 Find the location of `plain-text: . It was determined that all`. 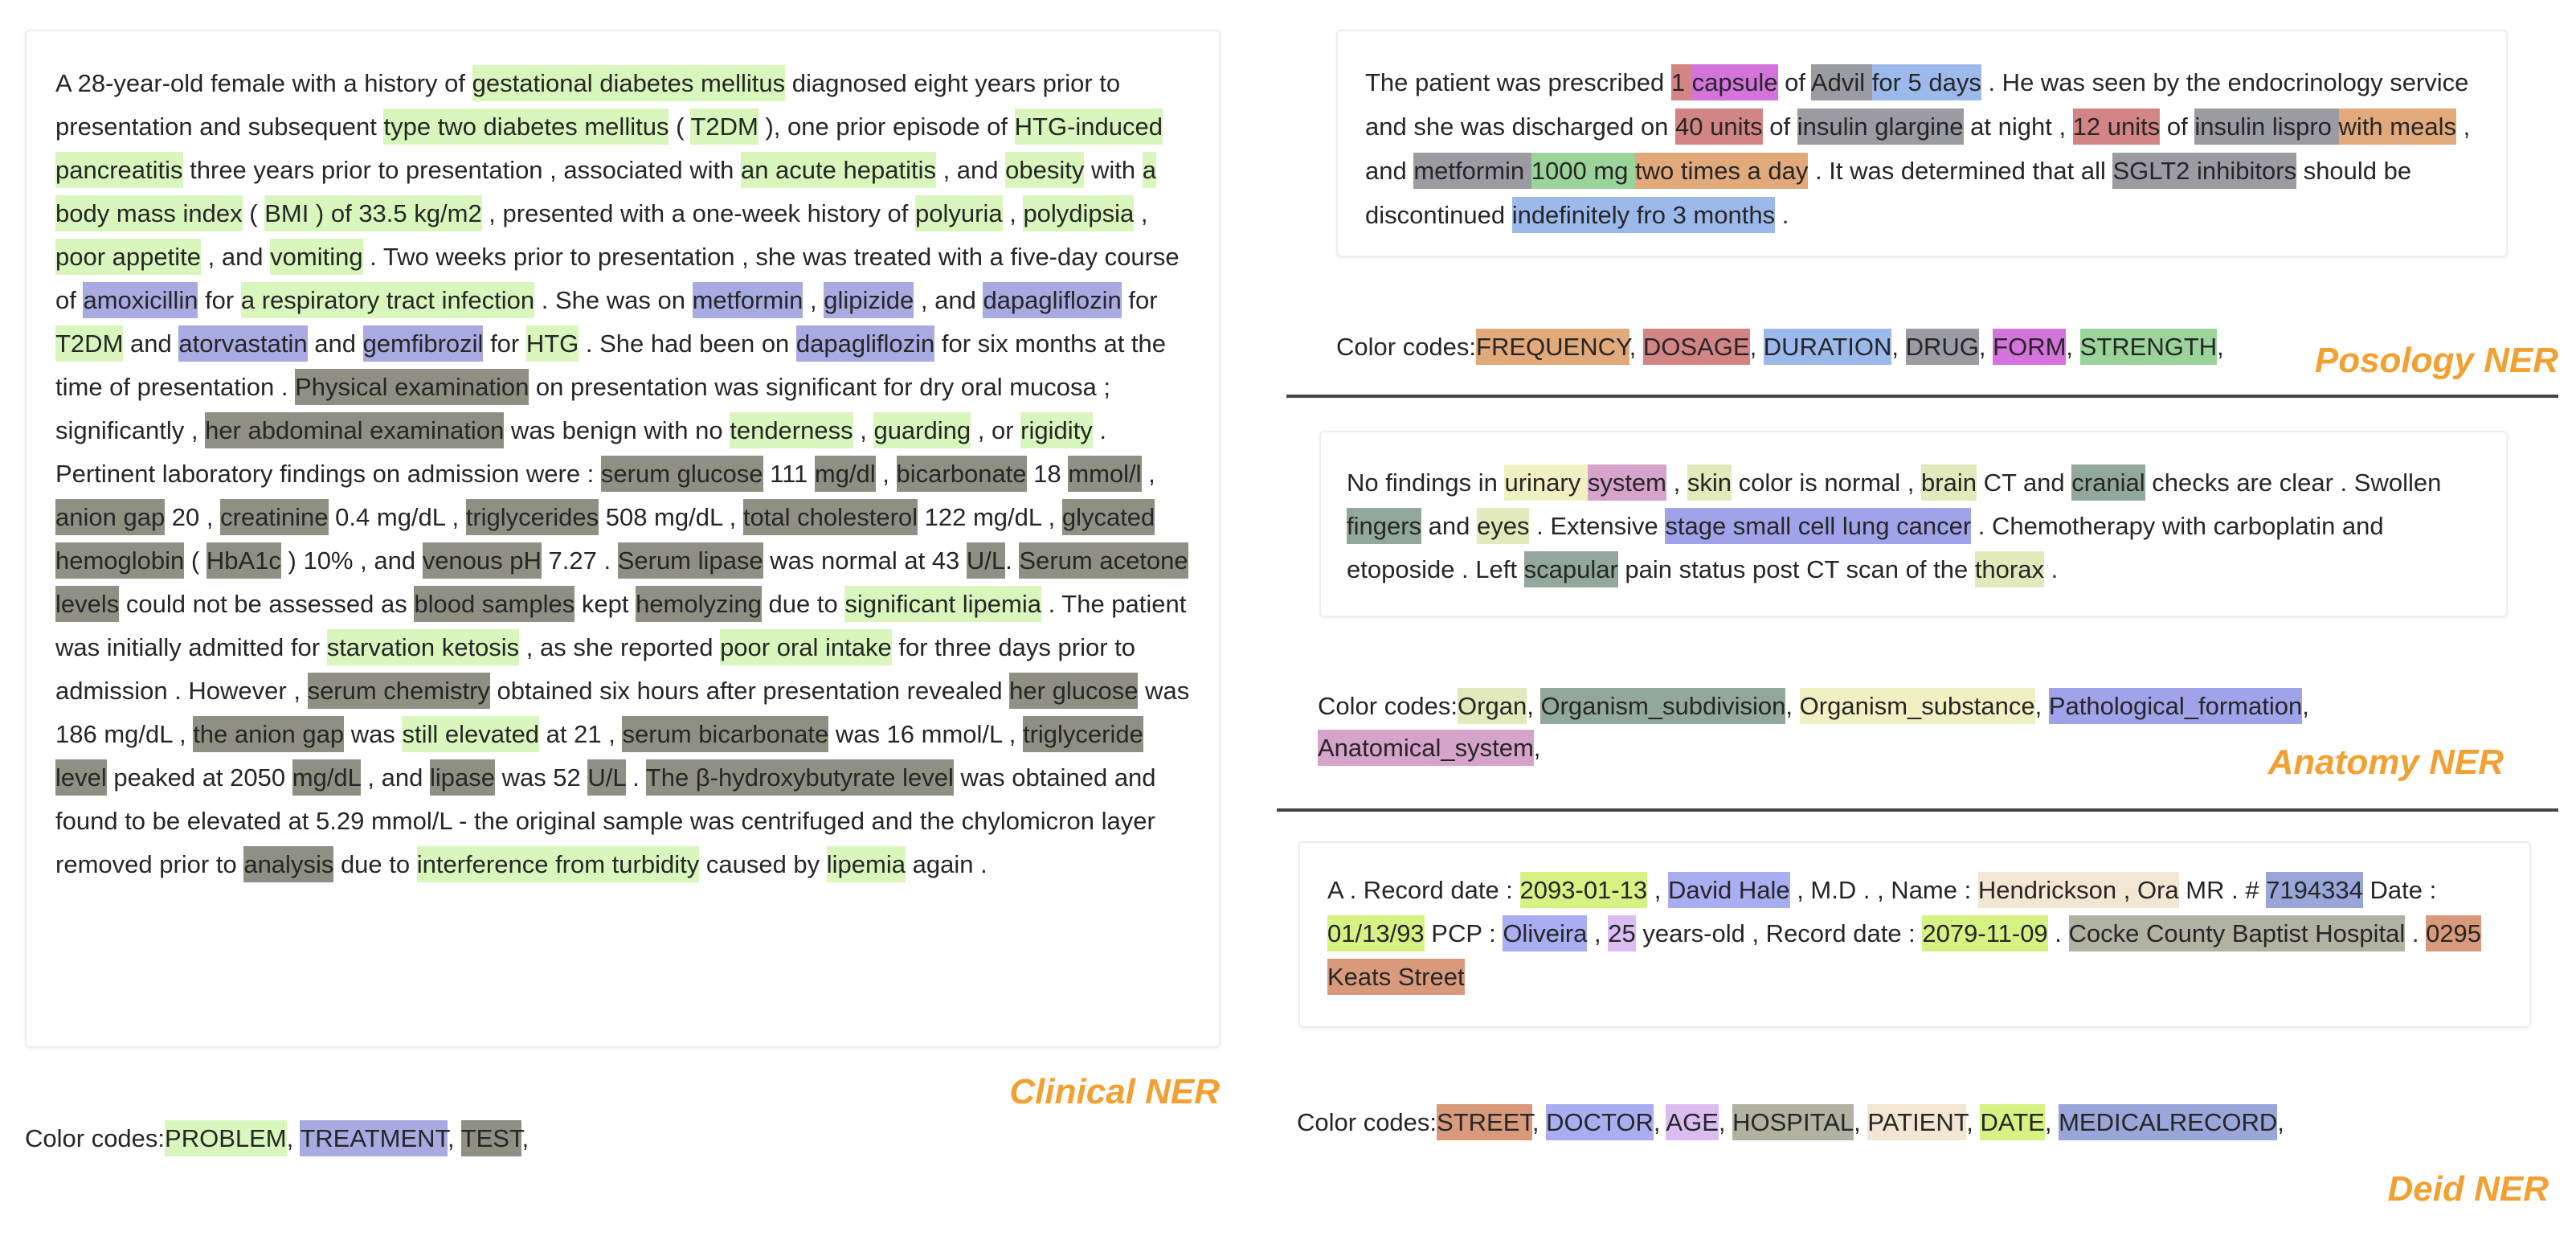

plain-text: . It was determined that all is located at coordinates (1961, 171).